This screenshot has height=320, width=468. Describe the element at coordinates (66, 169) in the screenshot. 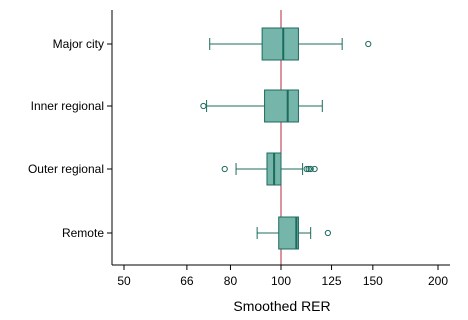

I see `category-label: Outer regional` at that location.